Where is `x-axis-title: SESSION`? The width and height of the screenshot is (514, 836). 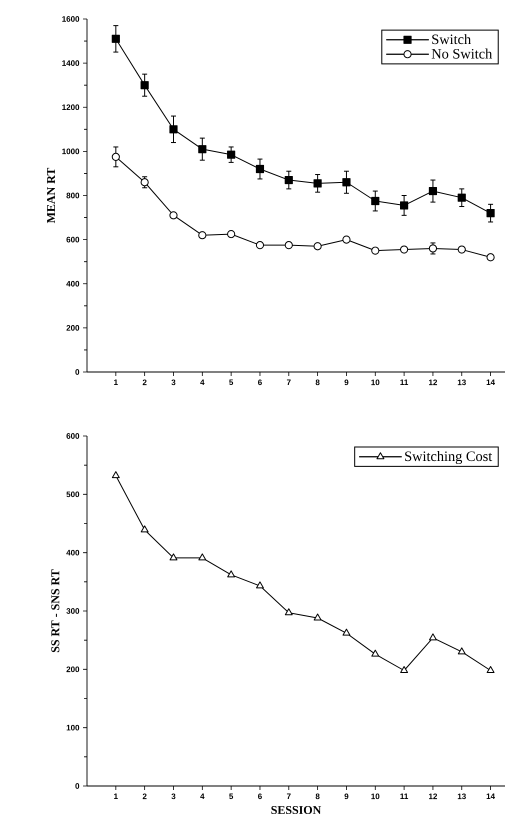 x-axis-title: SESSION is located at coordinates (296, 810).